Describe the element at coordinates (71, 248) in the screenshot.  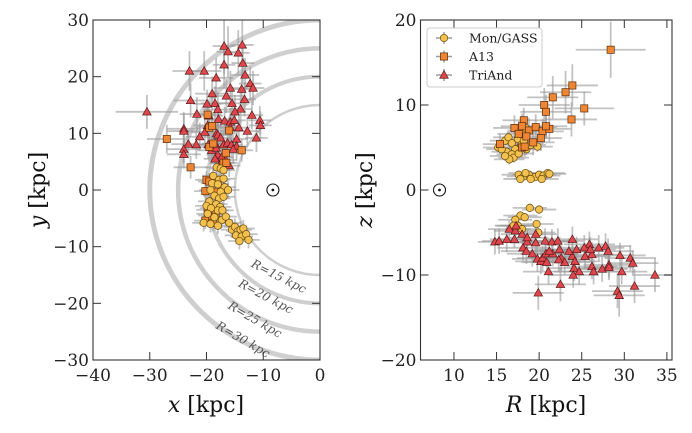
I see `y-tick-label: −10` at that location.